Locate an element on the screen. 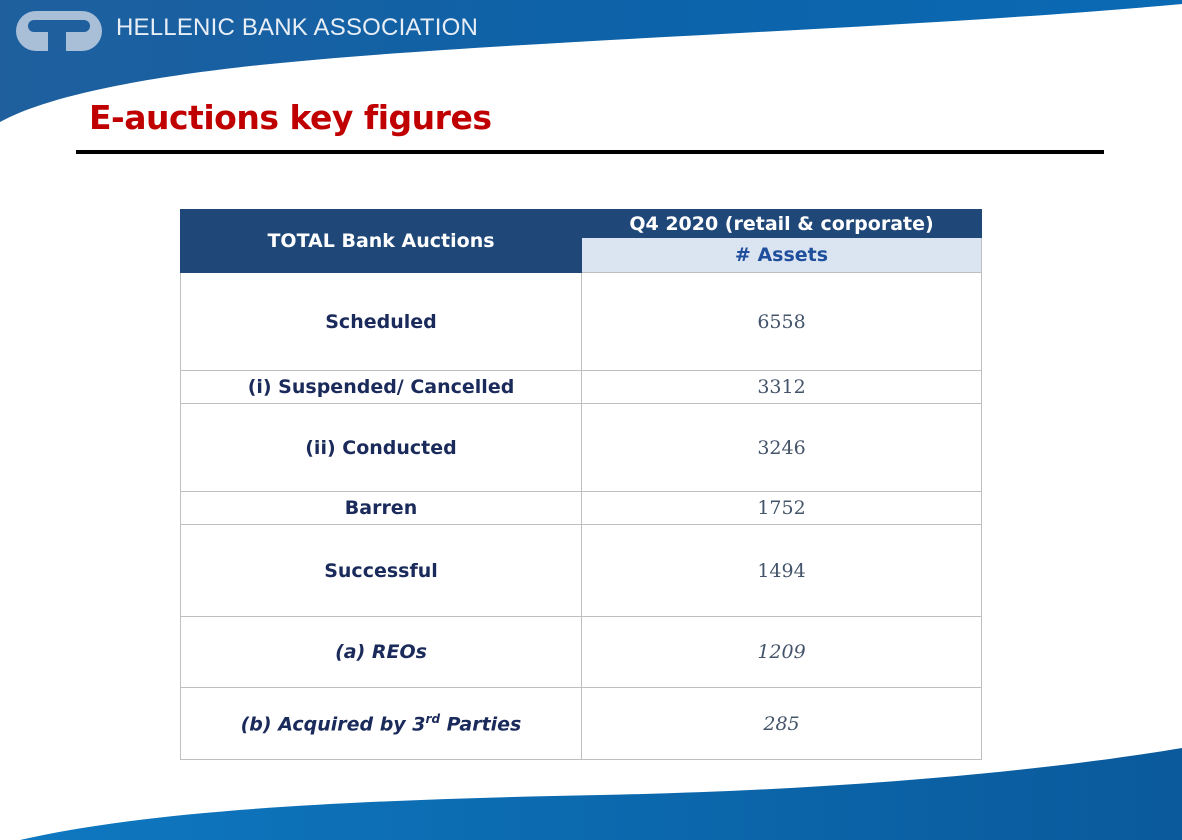 This screenshot has width=1182, height=840. row-label-suffix: Parties is located at coordinates (481, 724).